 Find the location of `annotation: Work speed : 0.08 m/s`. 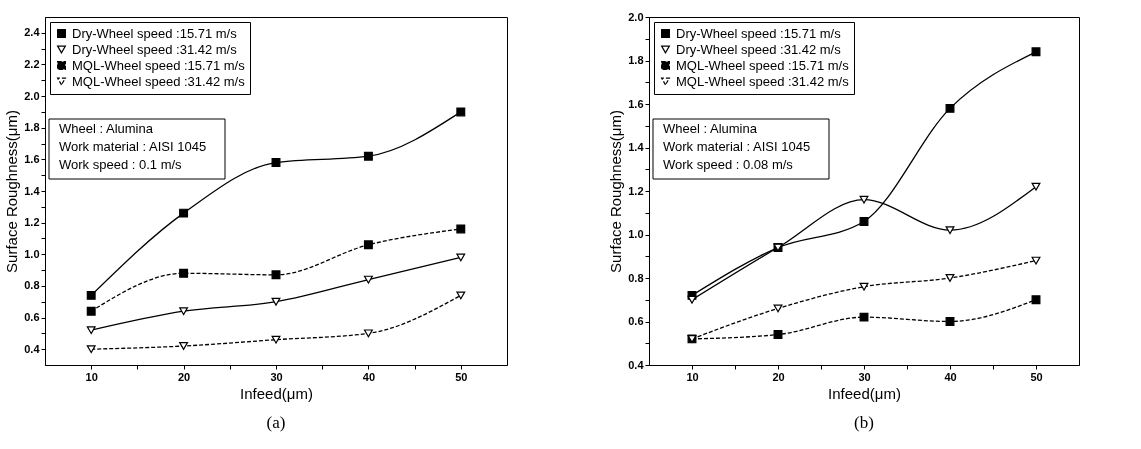

annotation: Work speed : 0.08 m/s is located at coordinates (728, 164).